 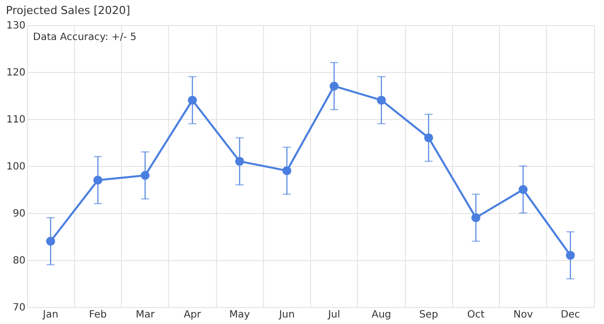 I want to click on x-tick-label: Jul, so click(x=333, y=315).